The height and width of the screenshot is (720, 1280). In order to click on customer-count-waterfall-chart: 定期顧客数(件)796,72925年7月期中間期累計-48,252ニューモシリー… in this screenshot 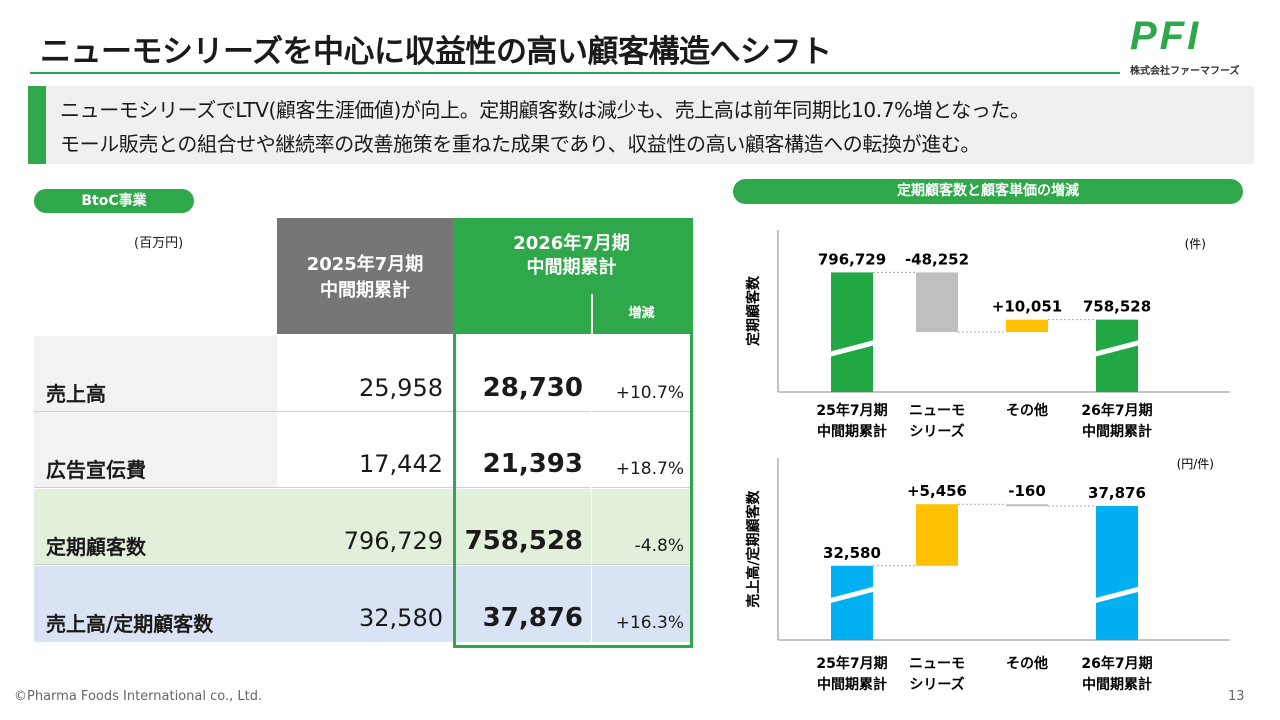, I will do `click(987, 335)`.